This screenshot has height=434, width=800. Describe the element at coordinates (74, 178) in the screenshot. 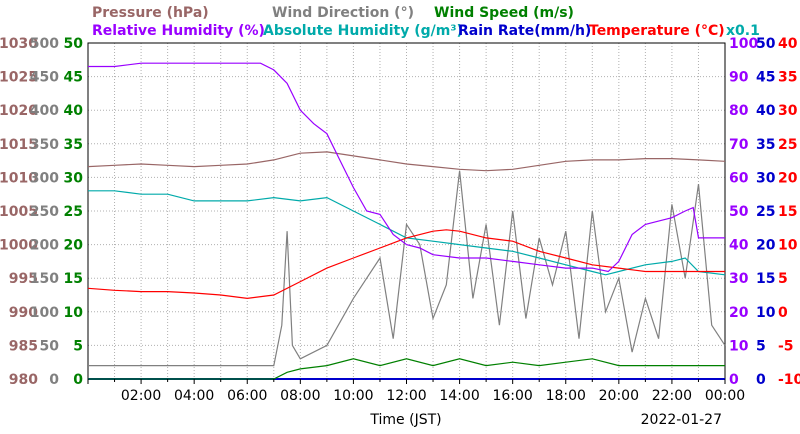

I see `y-tick-label-wind_speed: 30` at that location.